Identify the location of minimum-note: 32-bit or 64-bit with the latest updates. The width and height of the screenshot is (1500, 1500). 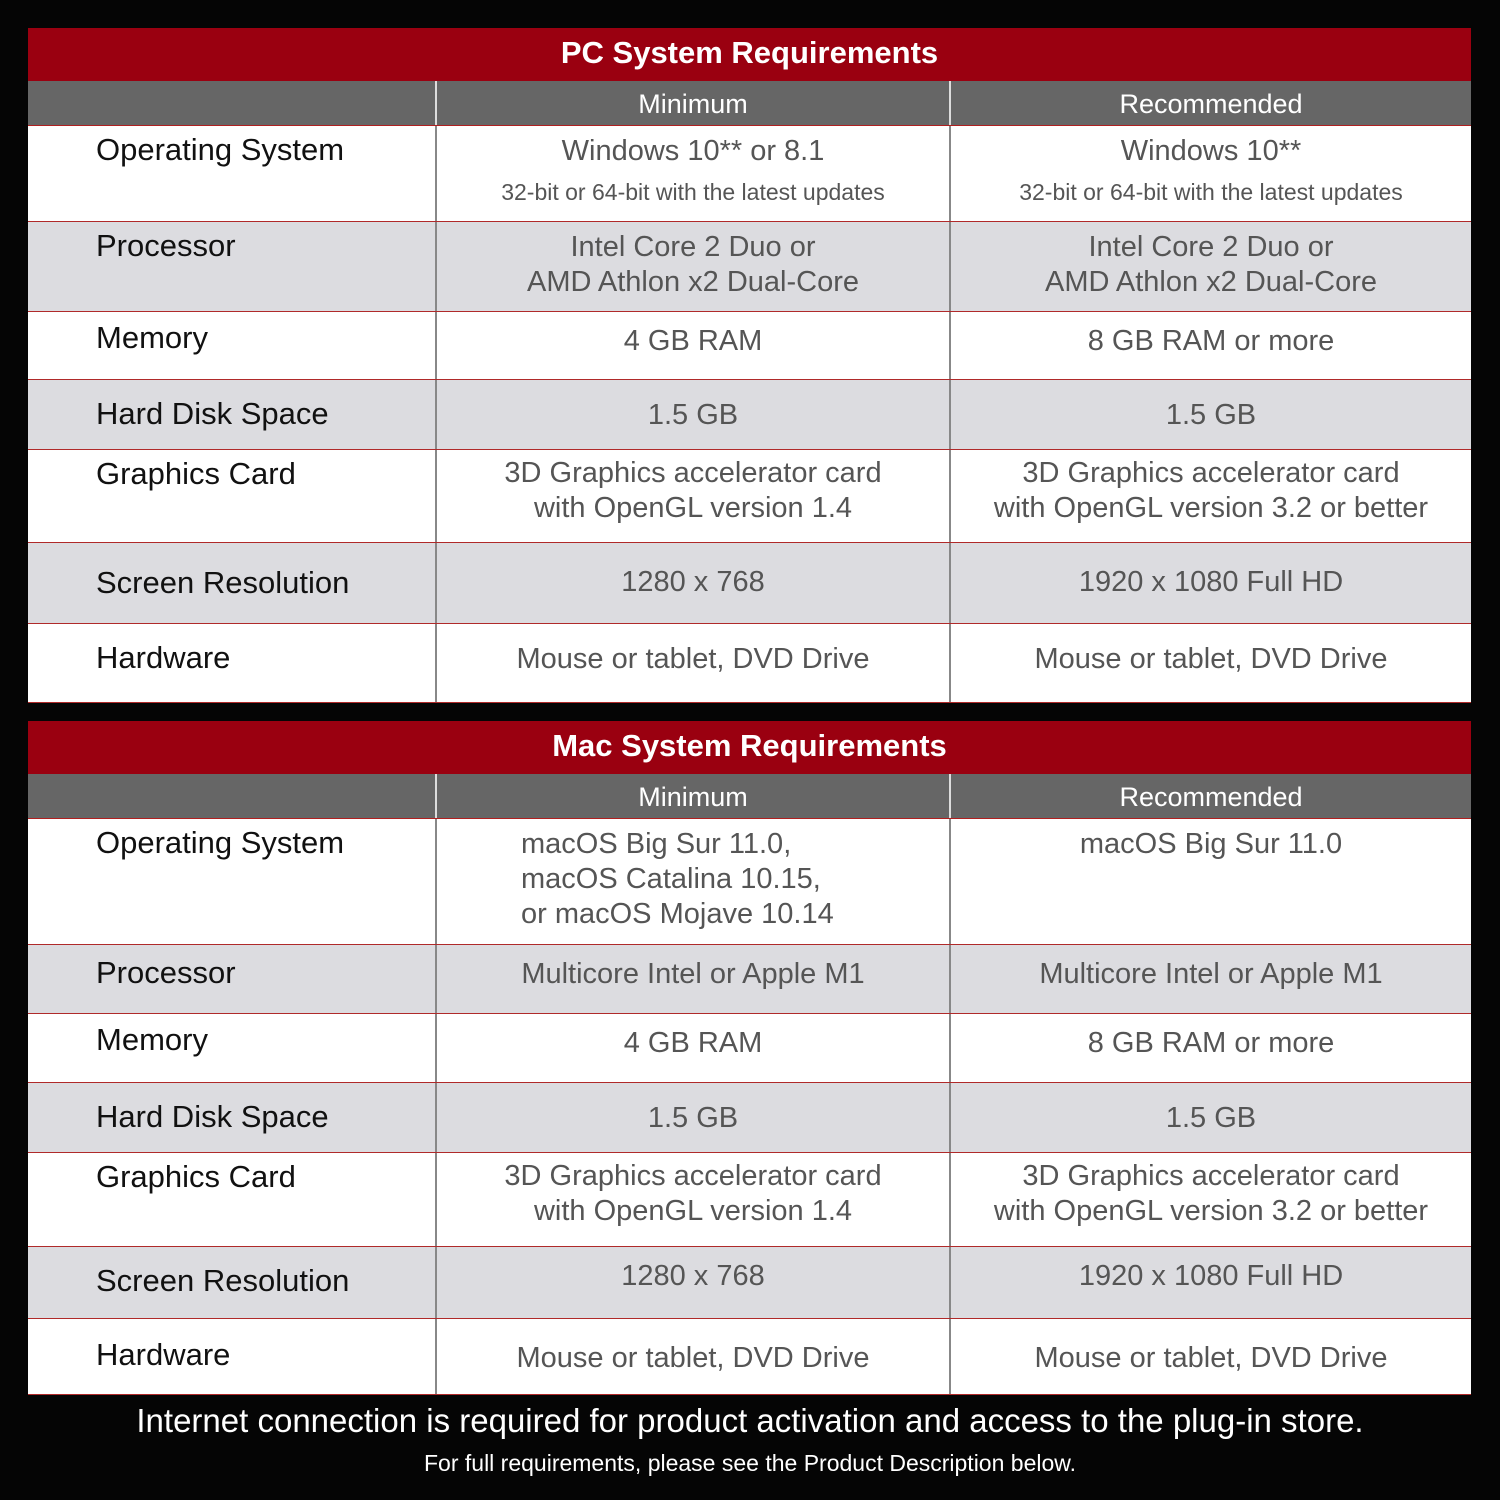
(693, 192).